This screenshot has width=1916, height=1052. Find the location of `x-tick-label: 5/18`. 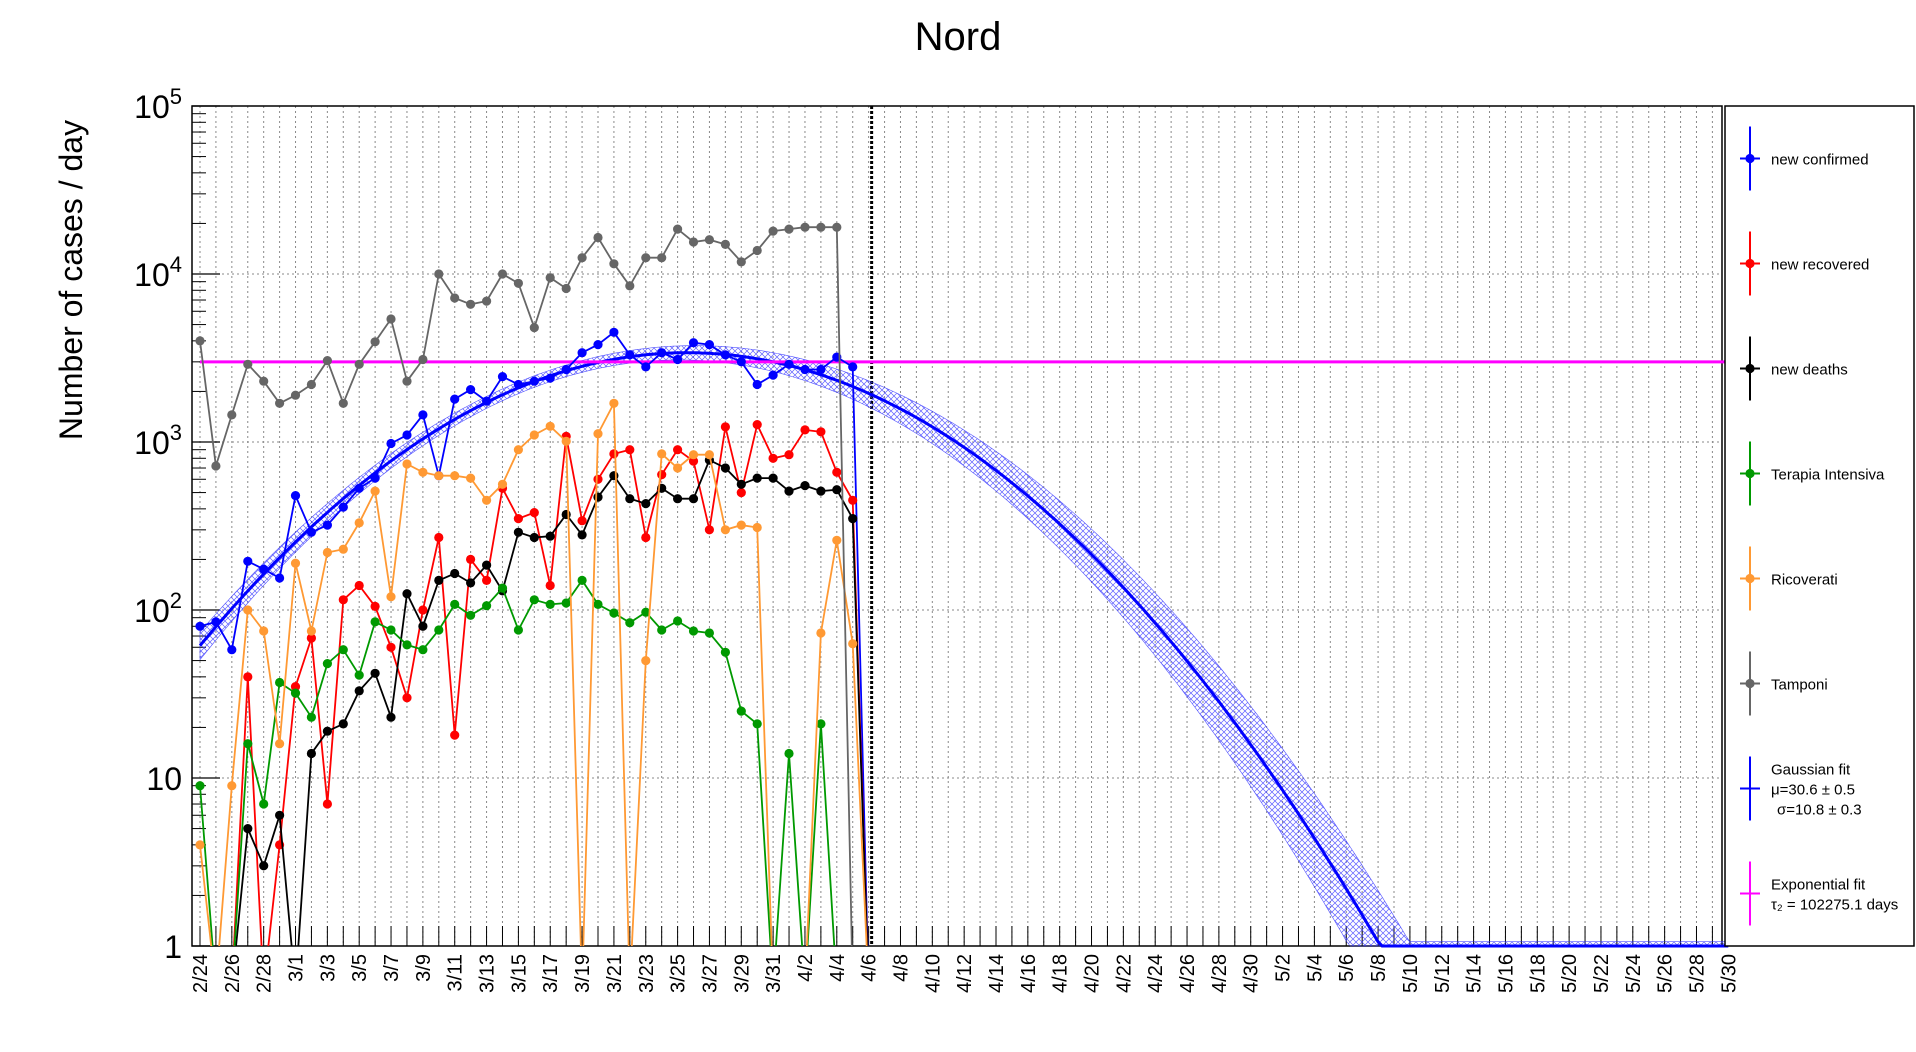

x-tick-label: 5/18 is located at coordinates (1538, 973).